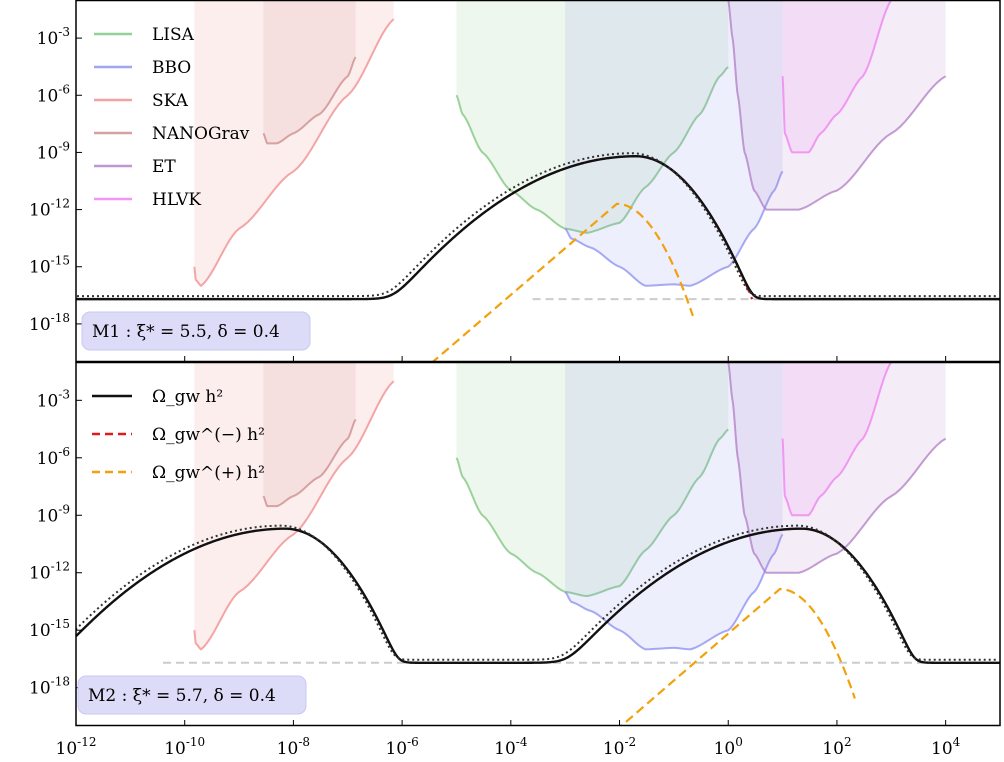 The height and width of the screenshot is (762, 1004). I want to click on x-tick-label: 10⁻², so click(619, 747).